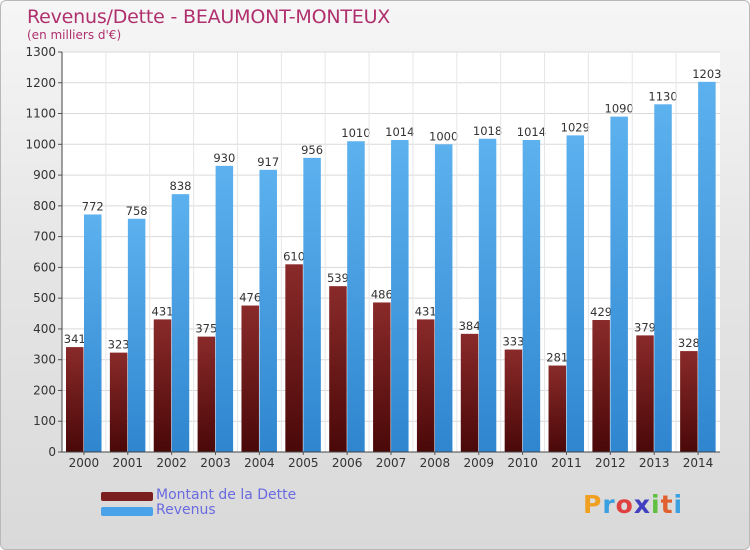 The height and width of the screenshot is (550, 750). What do you see at coordinates (40, 52) in the screenshot?
I see `y-tick-label: 1300` at bounding box center [40, 52].